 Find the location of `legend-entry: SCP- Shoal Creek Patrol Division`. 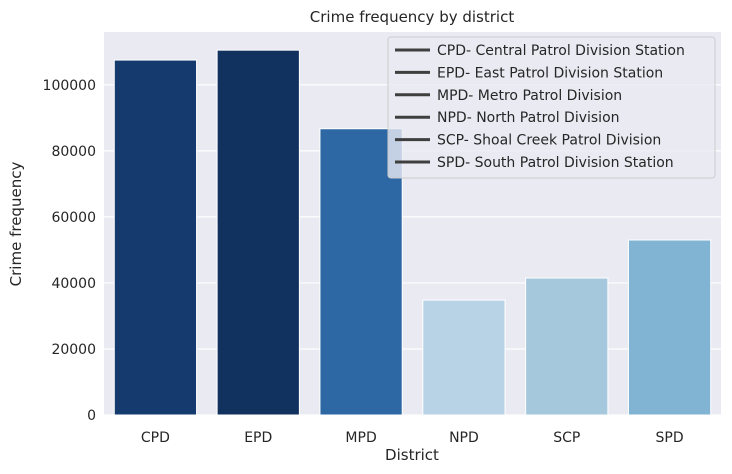

legend-entry: SCP- Shoal Creek Patrol Division is located at coordinates (549, 141).